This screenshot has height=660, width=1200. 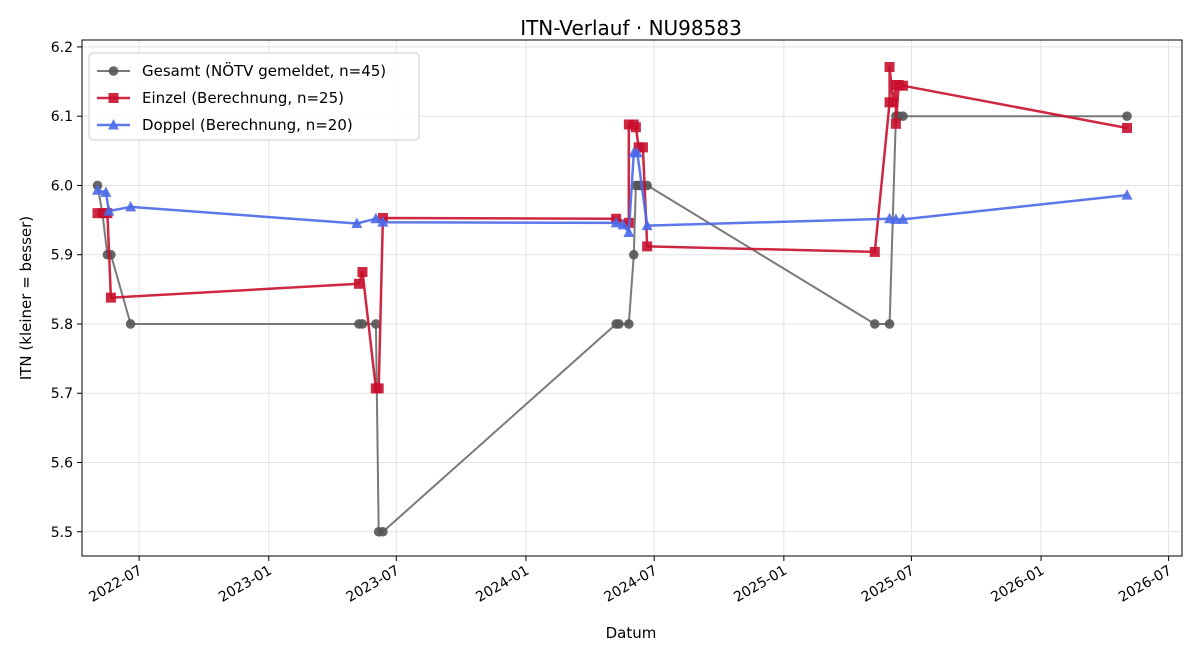 I want to click on x-tick-label: 2024-07, so click(x=631, y=584).